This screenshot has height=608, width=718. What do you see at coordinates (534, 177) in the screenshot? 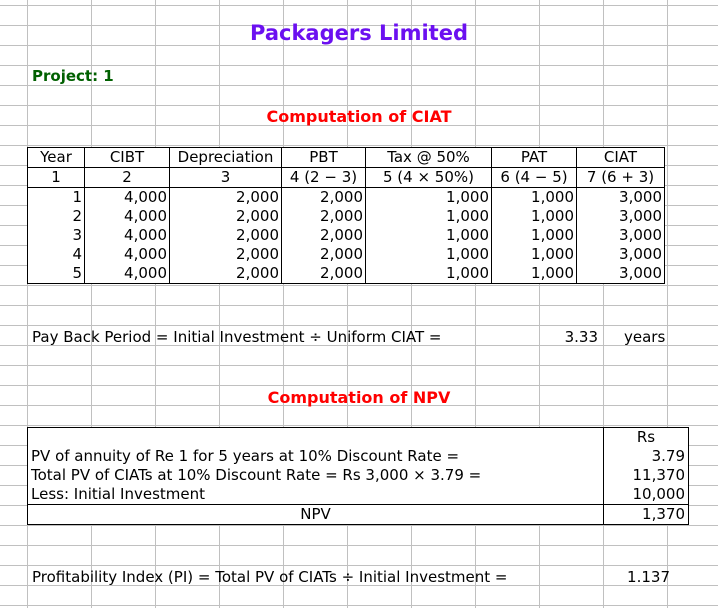
I see `subheader-cell: 6 (4 − 5)` at bounding box center [534, 177].